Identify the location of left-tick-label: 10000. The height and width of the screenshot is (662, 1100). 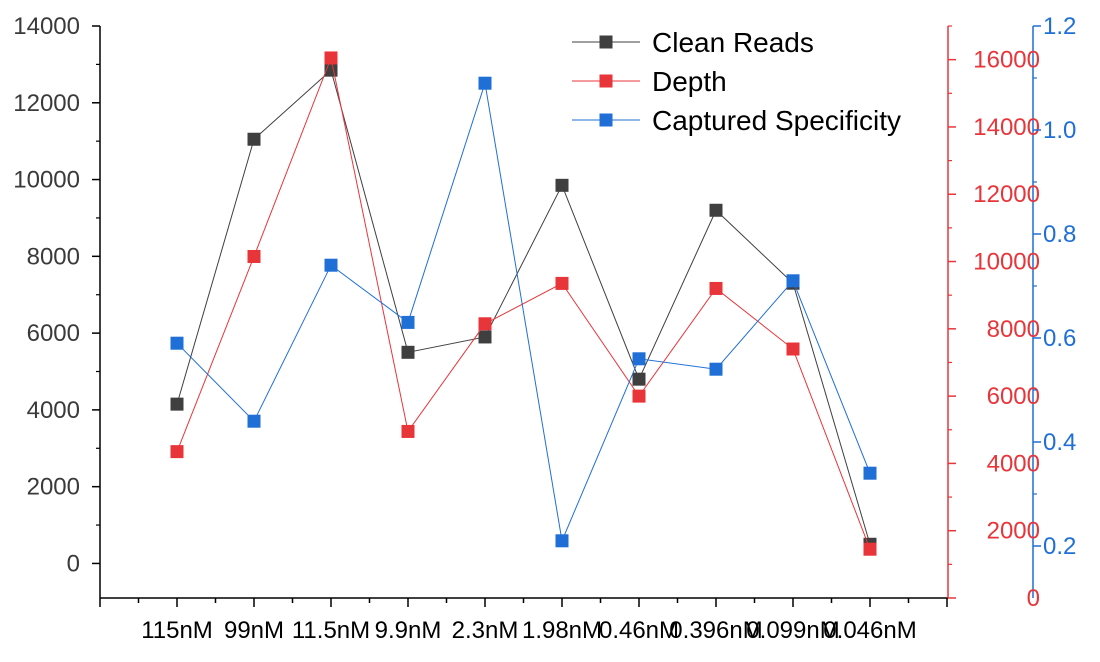
(46, 180).